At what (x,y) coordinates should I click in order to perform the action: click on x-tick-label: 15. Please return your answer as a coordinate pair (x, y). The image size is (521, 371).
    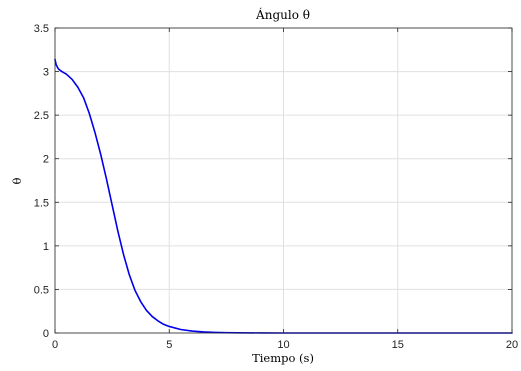
    Looking at the image, I should click on (398, 345).